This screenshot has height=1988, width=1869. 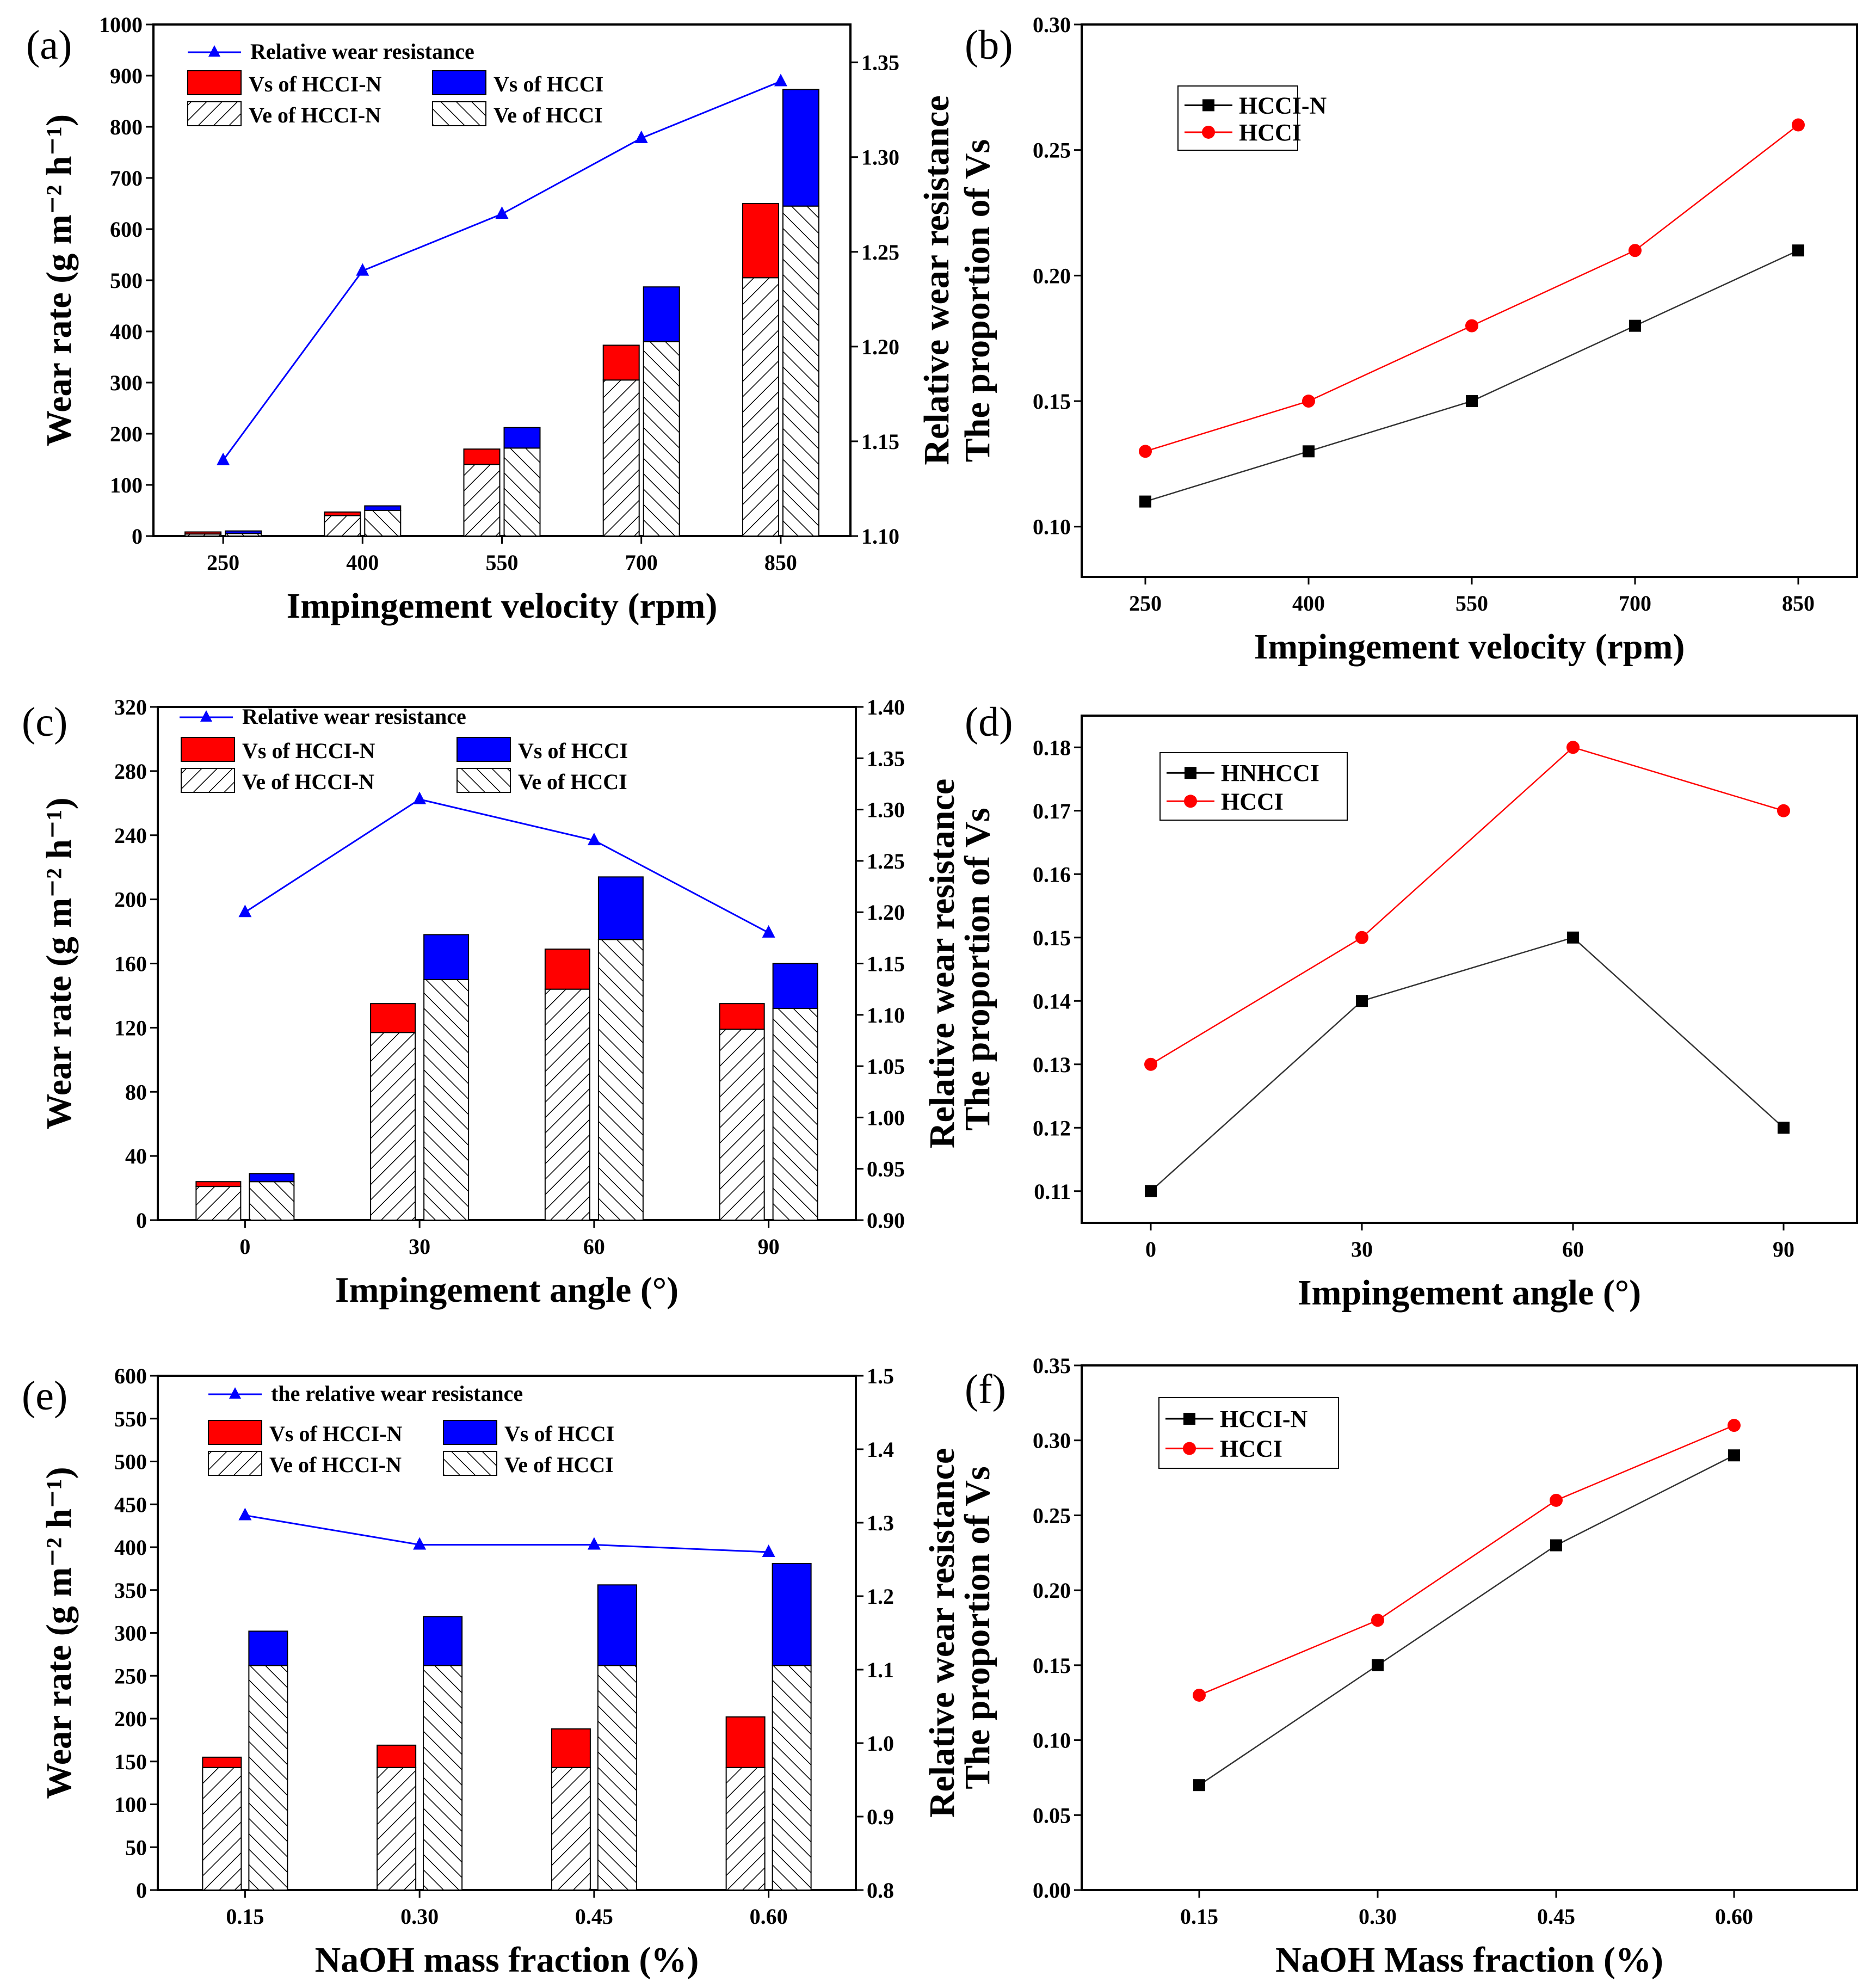 I want to click on y-tick-label: 450, so click(x=130, y=1504).